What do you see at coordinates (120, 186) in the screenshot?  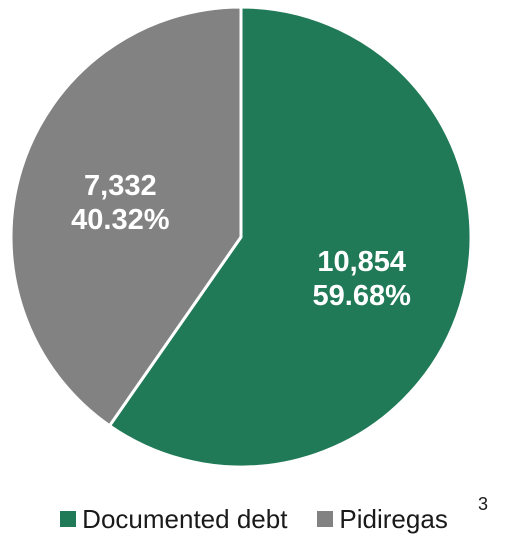 I see `slice-value-pidiregas: 7,332` at bounding box center [120, 186].